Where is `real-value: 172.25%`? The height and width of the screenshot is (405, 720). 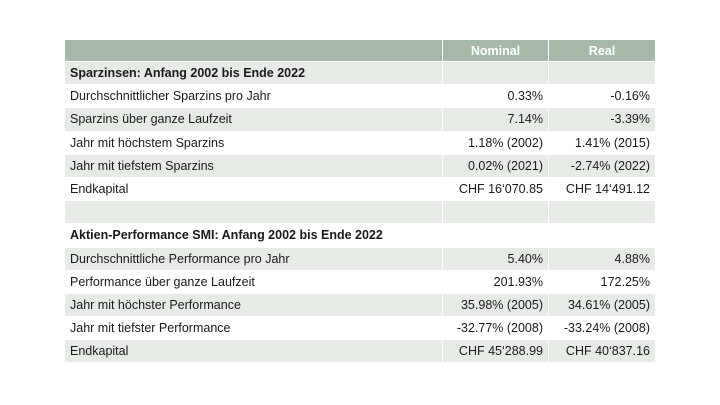
real-value: 172.25% is located at coordinates (601, 282).